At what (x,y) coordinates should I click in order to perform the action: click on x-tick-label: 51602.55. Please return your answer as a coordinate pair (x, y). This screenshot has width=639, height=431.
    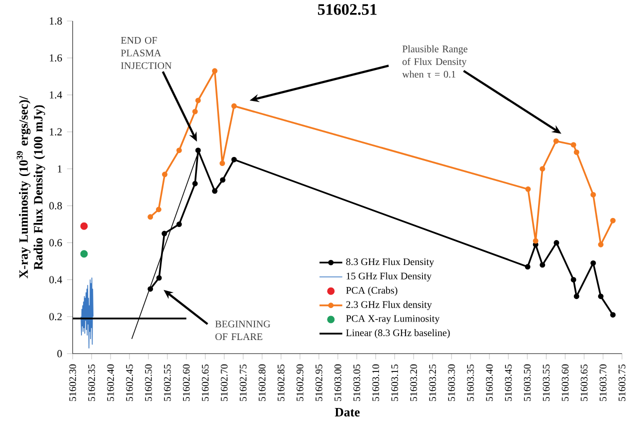
    Looking at the image, I should click on (167, 382).